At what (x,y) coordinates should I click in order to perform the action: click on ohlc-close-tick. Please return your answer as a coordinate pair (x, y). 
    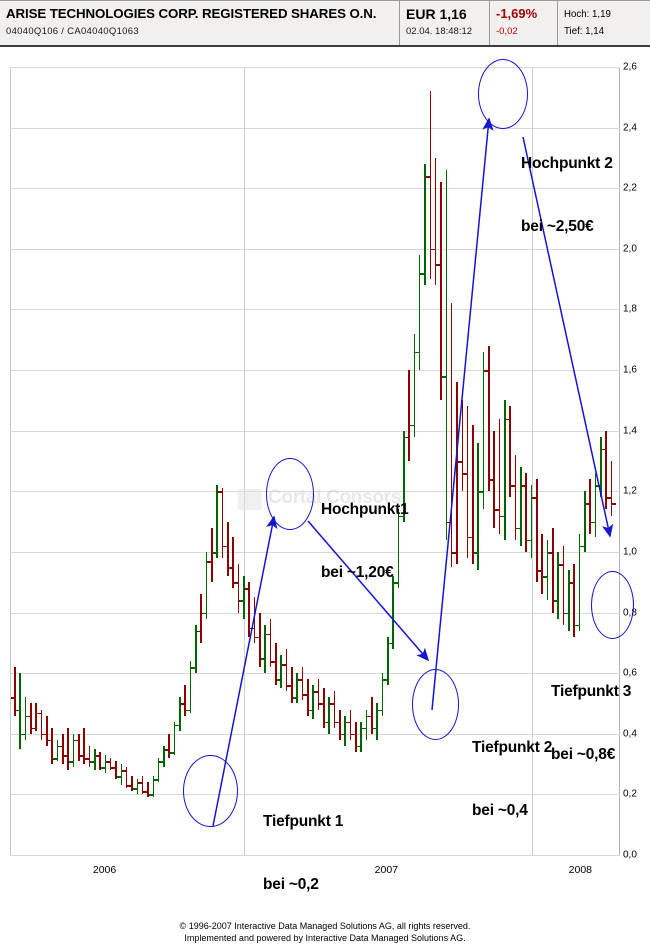
    Looking at the image, I should click on (614, 504).